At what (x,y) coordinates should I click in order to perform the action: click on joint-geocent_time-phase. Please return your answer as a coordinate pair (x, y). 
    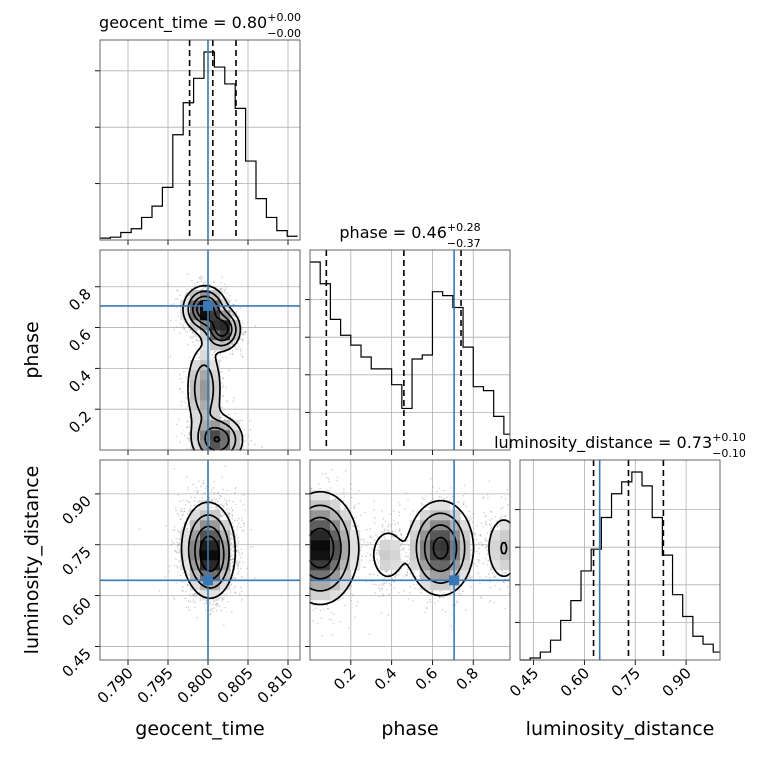
    Looking at the image, I should click on (198, 352).